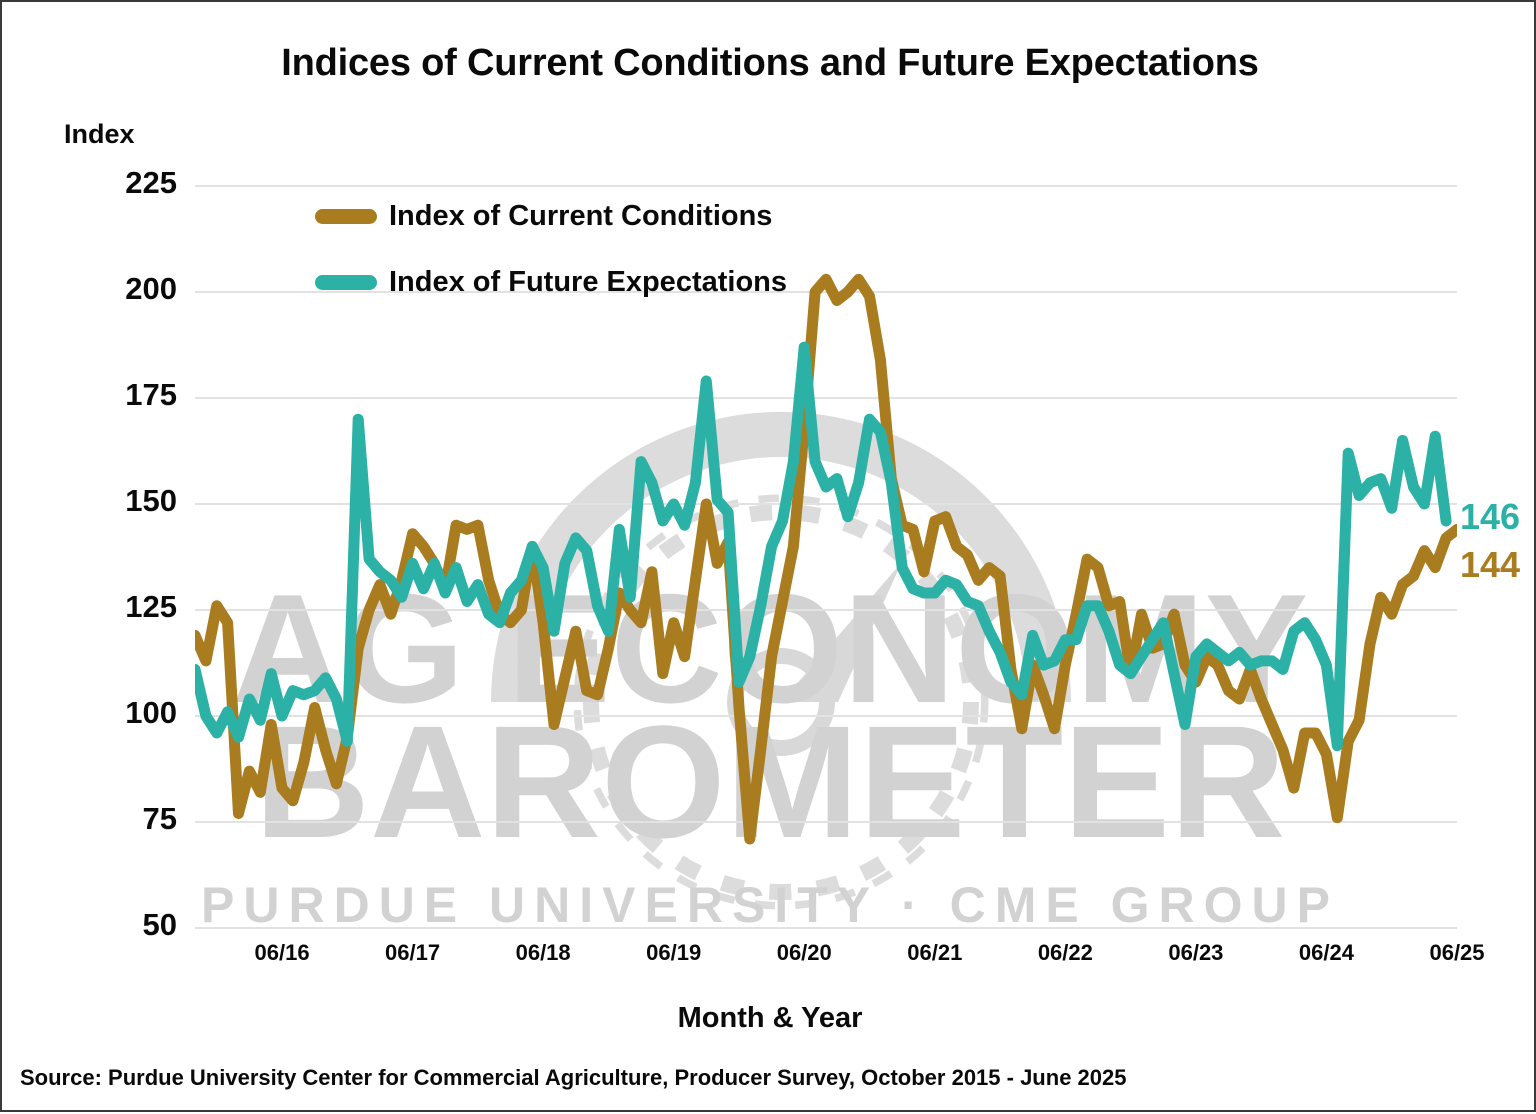 The width and height of the screenshot is (1536, 1114). I want to click on legend-swatch-future-expectations, so click(346, 282).